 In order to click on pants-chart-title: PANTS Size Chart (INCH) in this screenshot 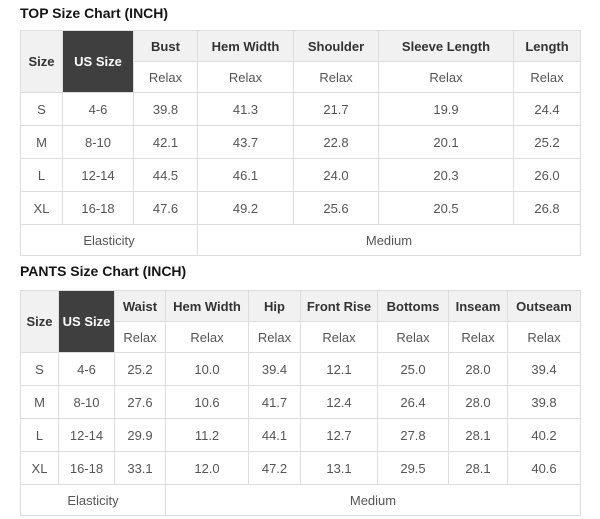, I will do `click(103, 271)`.